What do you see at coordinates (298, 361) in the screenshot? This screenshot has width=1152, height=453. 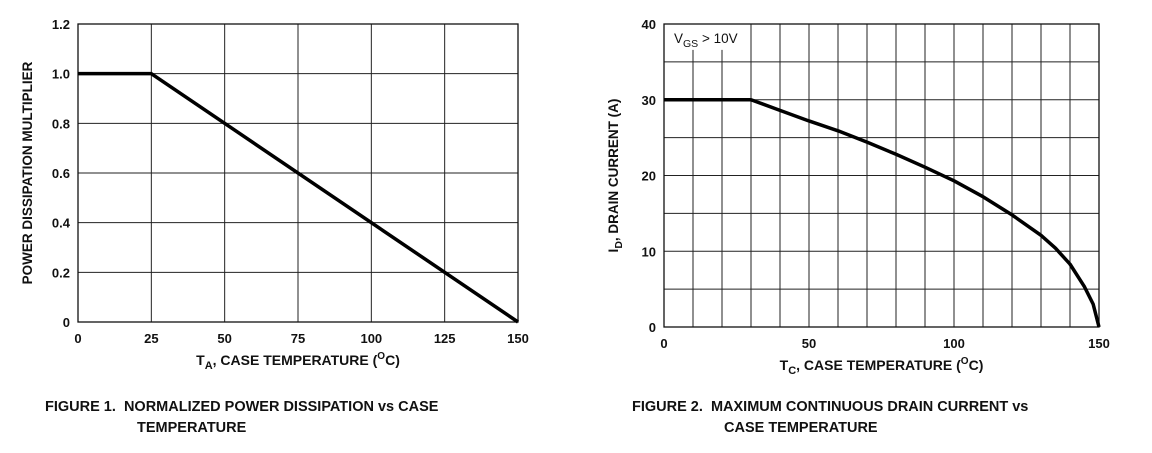 I see `chart1-x-axis-label: TA, CASE TEMPERATURE (OC)` at bounding box center [298, 361].